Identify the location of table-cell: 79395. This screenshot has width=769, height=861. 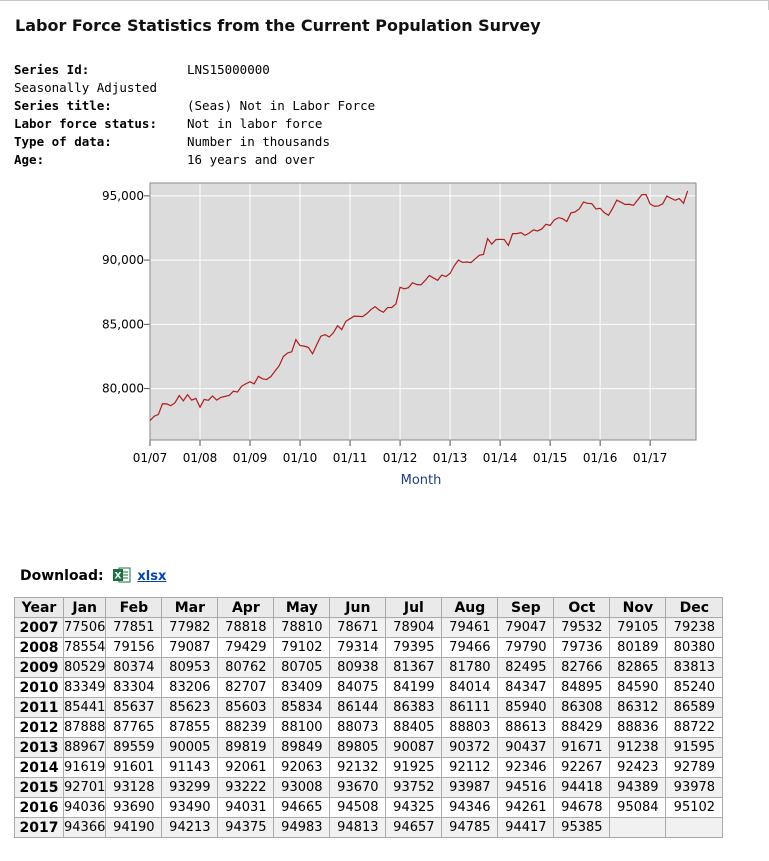
(414, 647).